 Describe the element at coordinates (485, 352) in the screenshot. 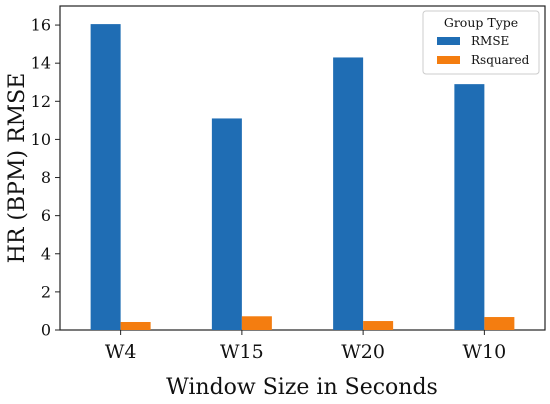

I see `x-tick-label: W10` at that location.